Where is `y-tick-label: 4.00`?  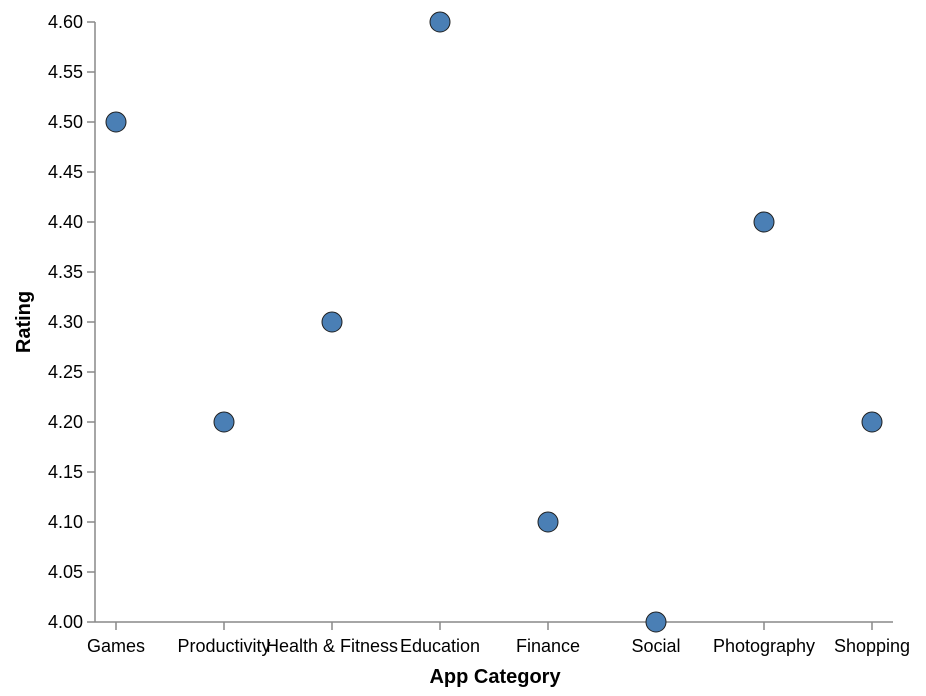 y-tick-label: 4.00 is located at coordinates (65, 622).